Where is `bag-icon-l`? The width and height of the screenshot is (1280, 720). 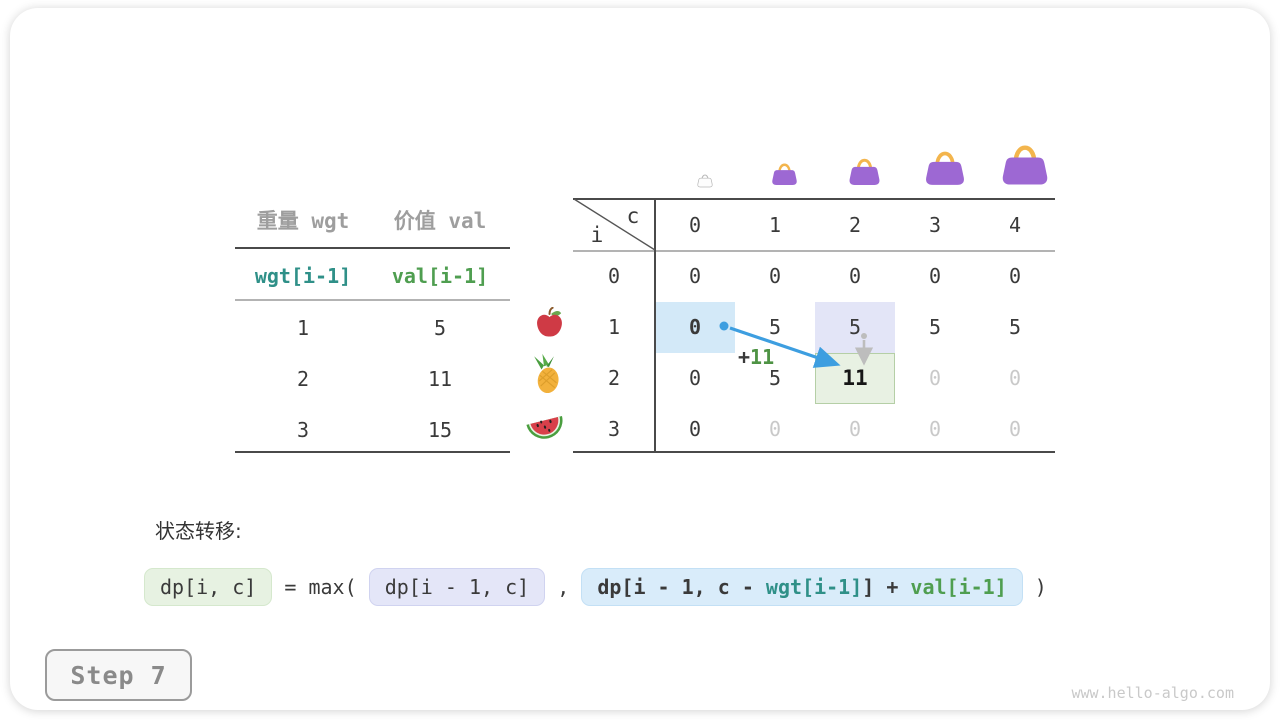
bag-icon-l is located at coordinates (1025, 160).